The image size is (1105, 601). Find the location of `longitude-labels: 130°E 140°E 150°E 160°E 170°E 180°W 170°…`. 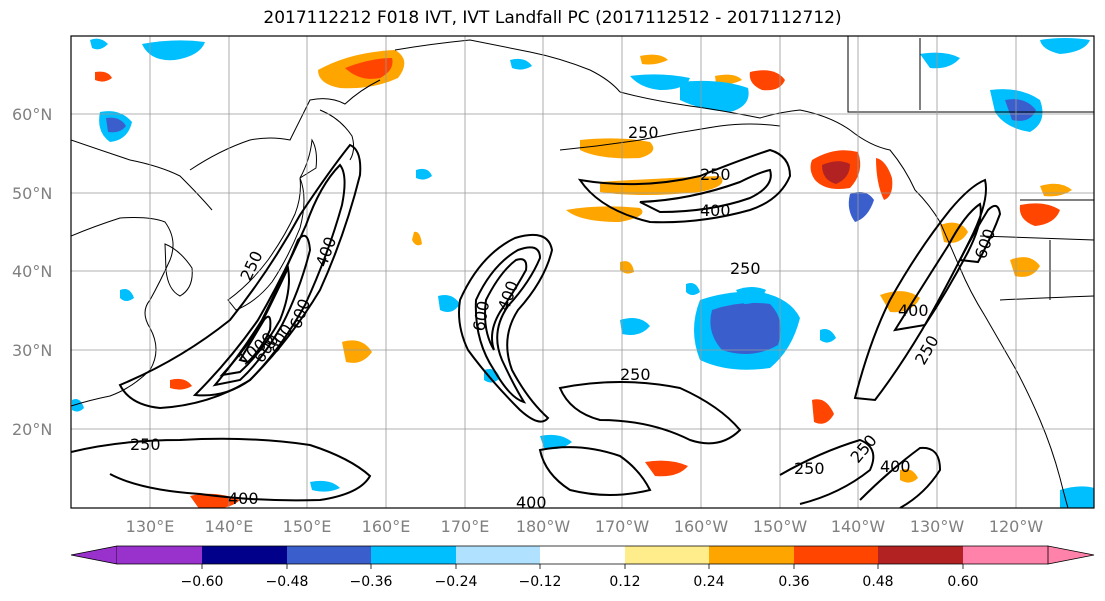

longitude-labels: 130°E 140°E 150°E 160°E 170°E 180°W 170°… is located at coordinates (585, 526).